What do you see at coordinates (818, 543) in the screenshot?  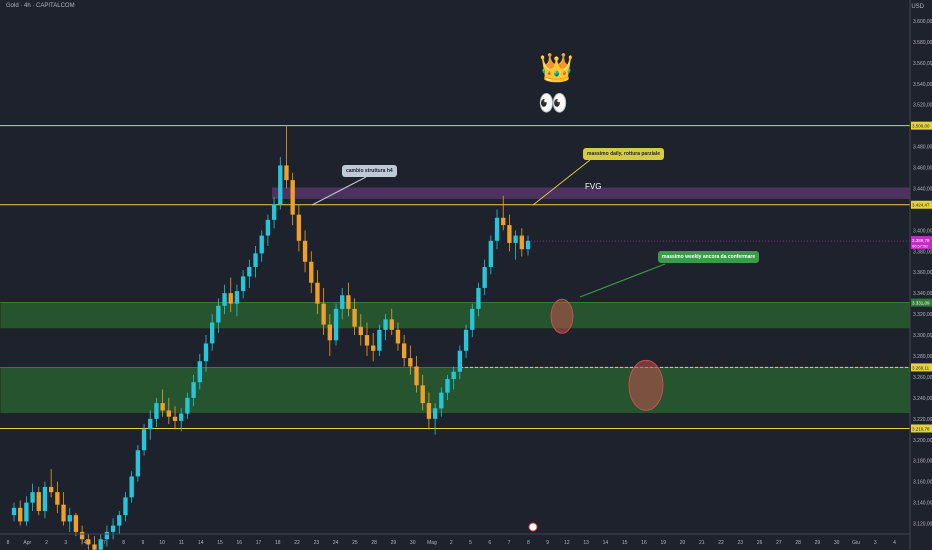 I see `x-tick-label: 29` at bounding box center [818, 543].